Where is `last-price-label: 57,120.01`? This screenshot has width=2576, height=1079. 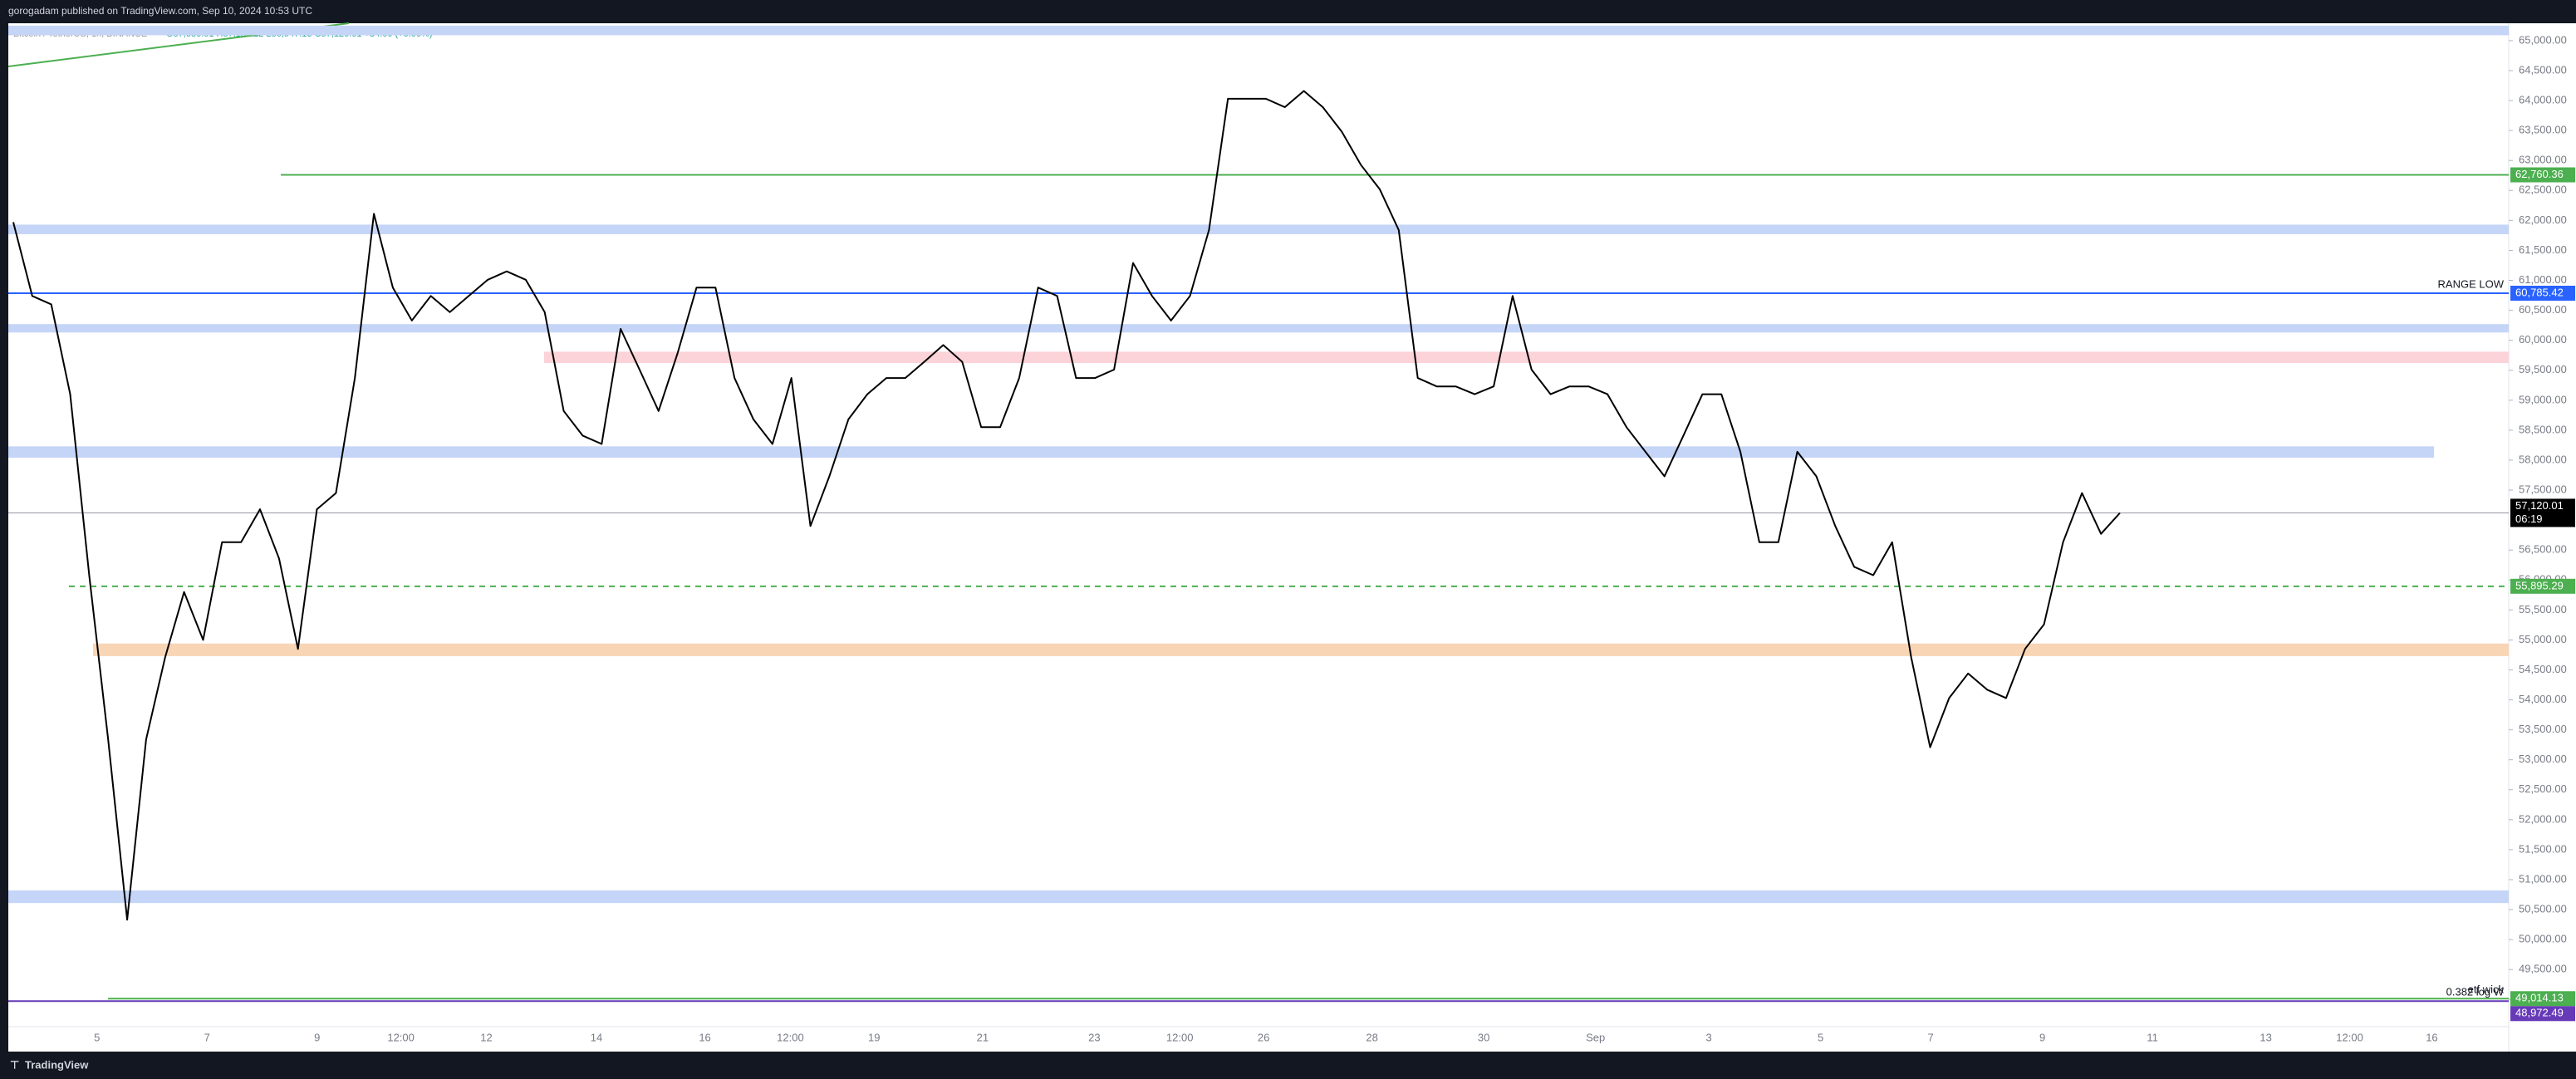
last-price-label: 57,120.01 is located at coordinates (2539, 505).